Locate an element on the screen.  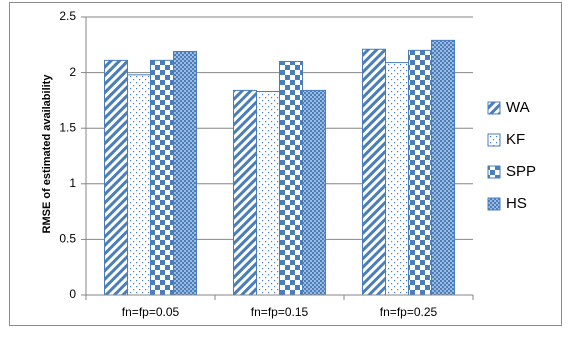
y-tick-label: 1 is located at coordinates (72, 183).